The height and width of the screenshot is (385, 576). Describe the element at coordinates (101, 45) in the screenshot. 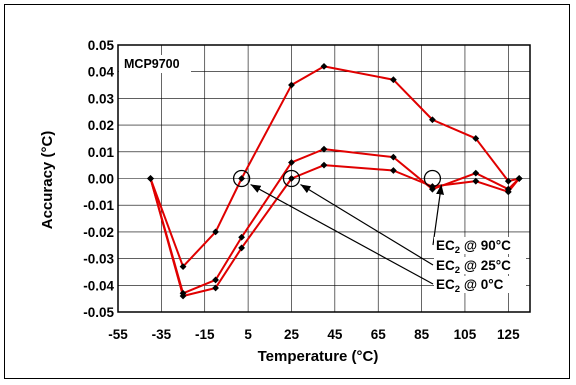

I see `y-tick-label: 0.05` at that location.